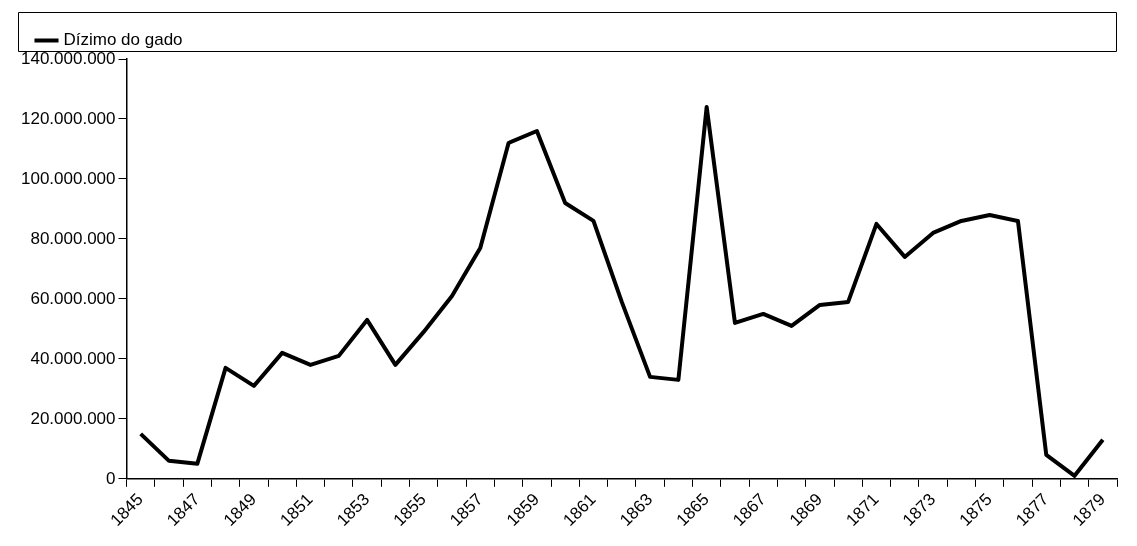  What do you see at coordinates (68, 178) in the screenshot?
I see `y-tick-label: 100.000.000` at bounding box center [68, 178].